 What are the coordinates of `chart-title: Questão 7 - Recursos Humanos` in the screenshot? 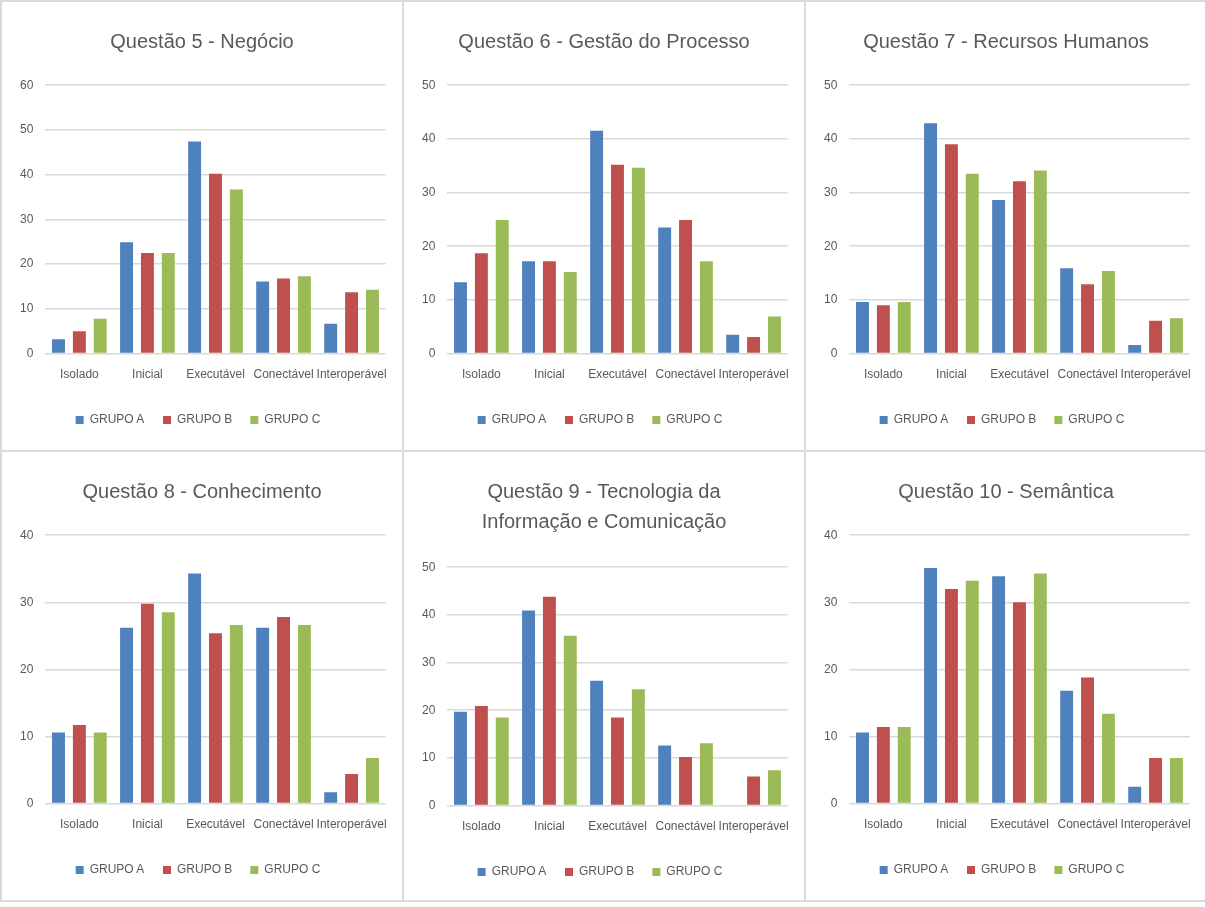 It's located at (1006, 41).